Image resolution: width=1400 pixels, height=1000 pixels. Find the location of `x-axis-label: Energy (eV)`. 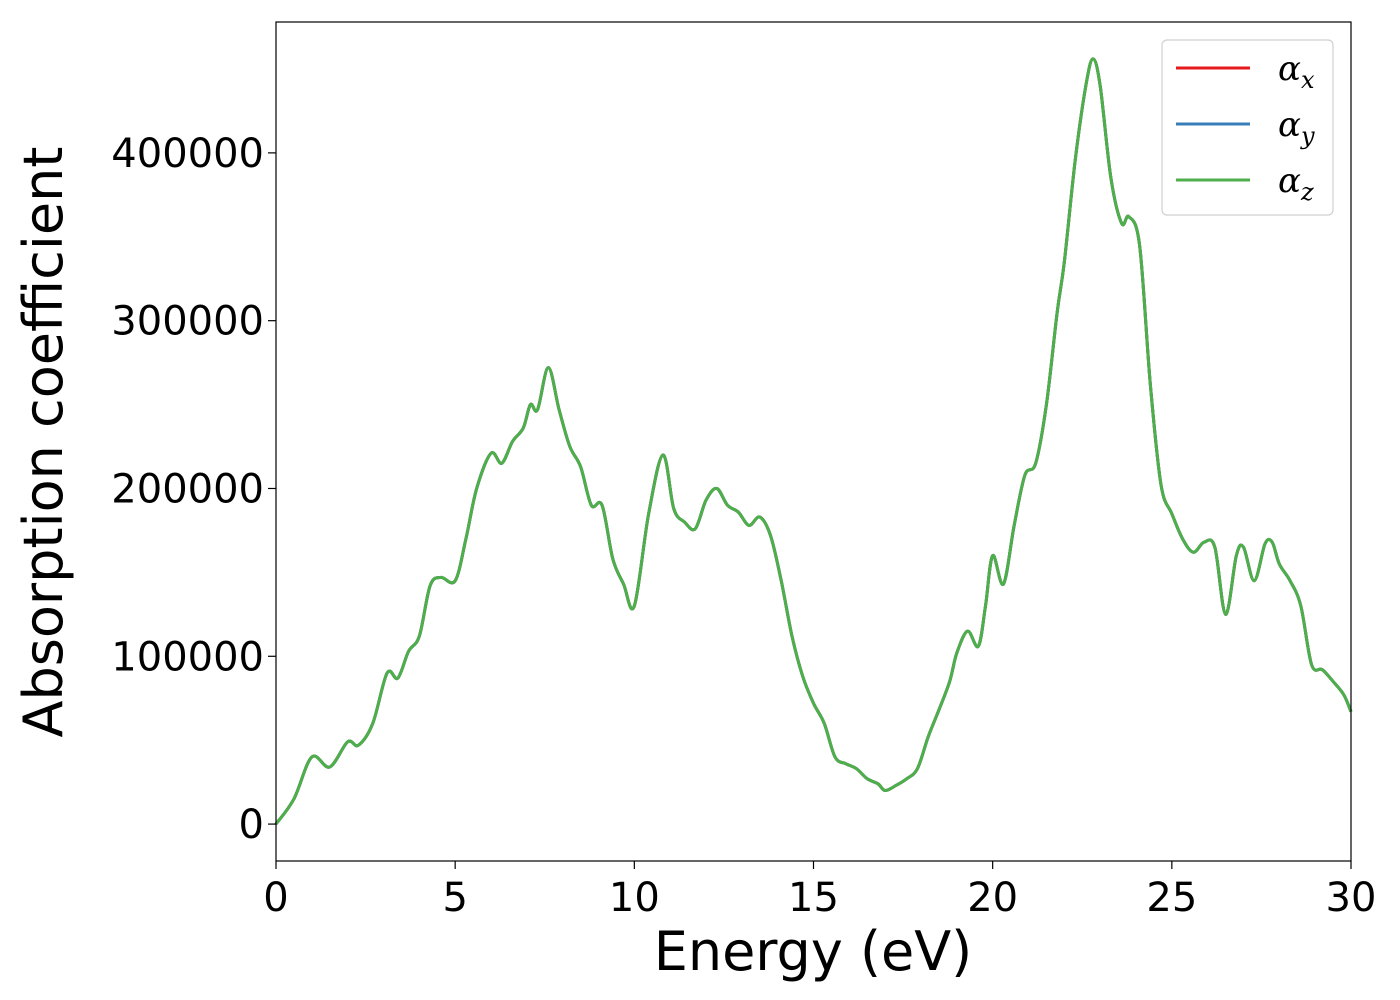

x-axis-label: Energy (eV) is located at coordinates (813, 951).